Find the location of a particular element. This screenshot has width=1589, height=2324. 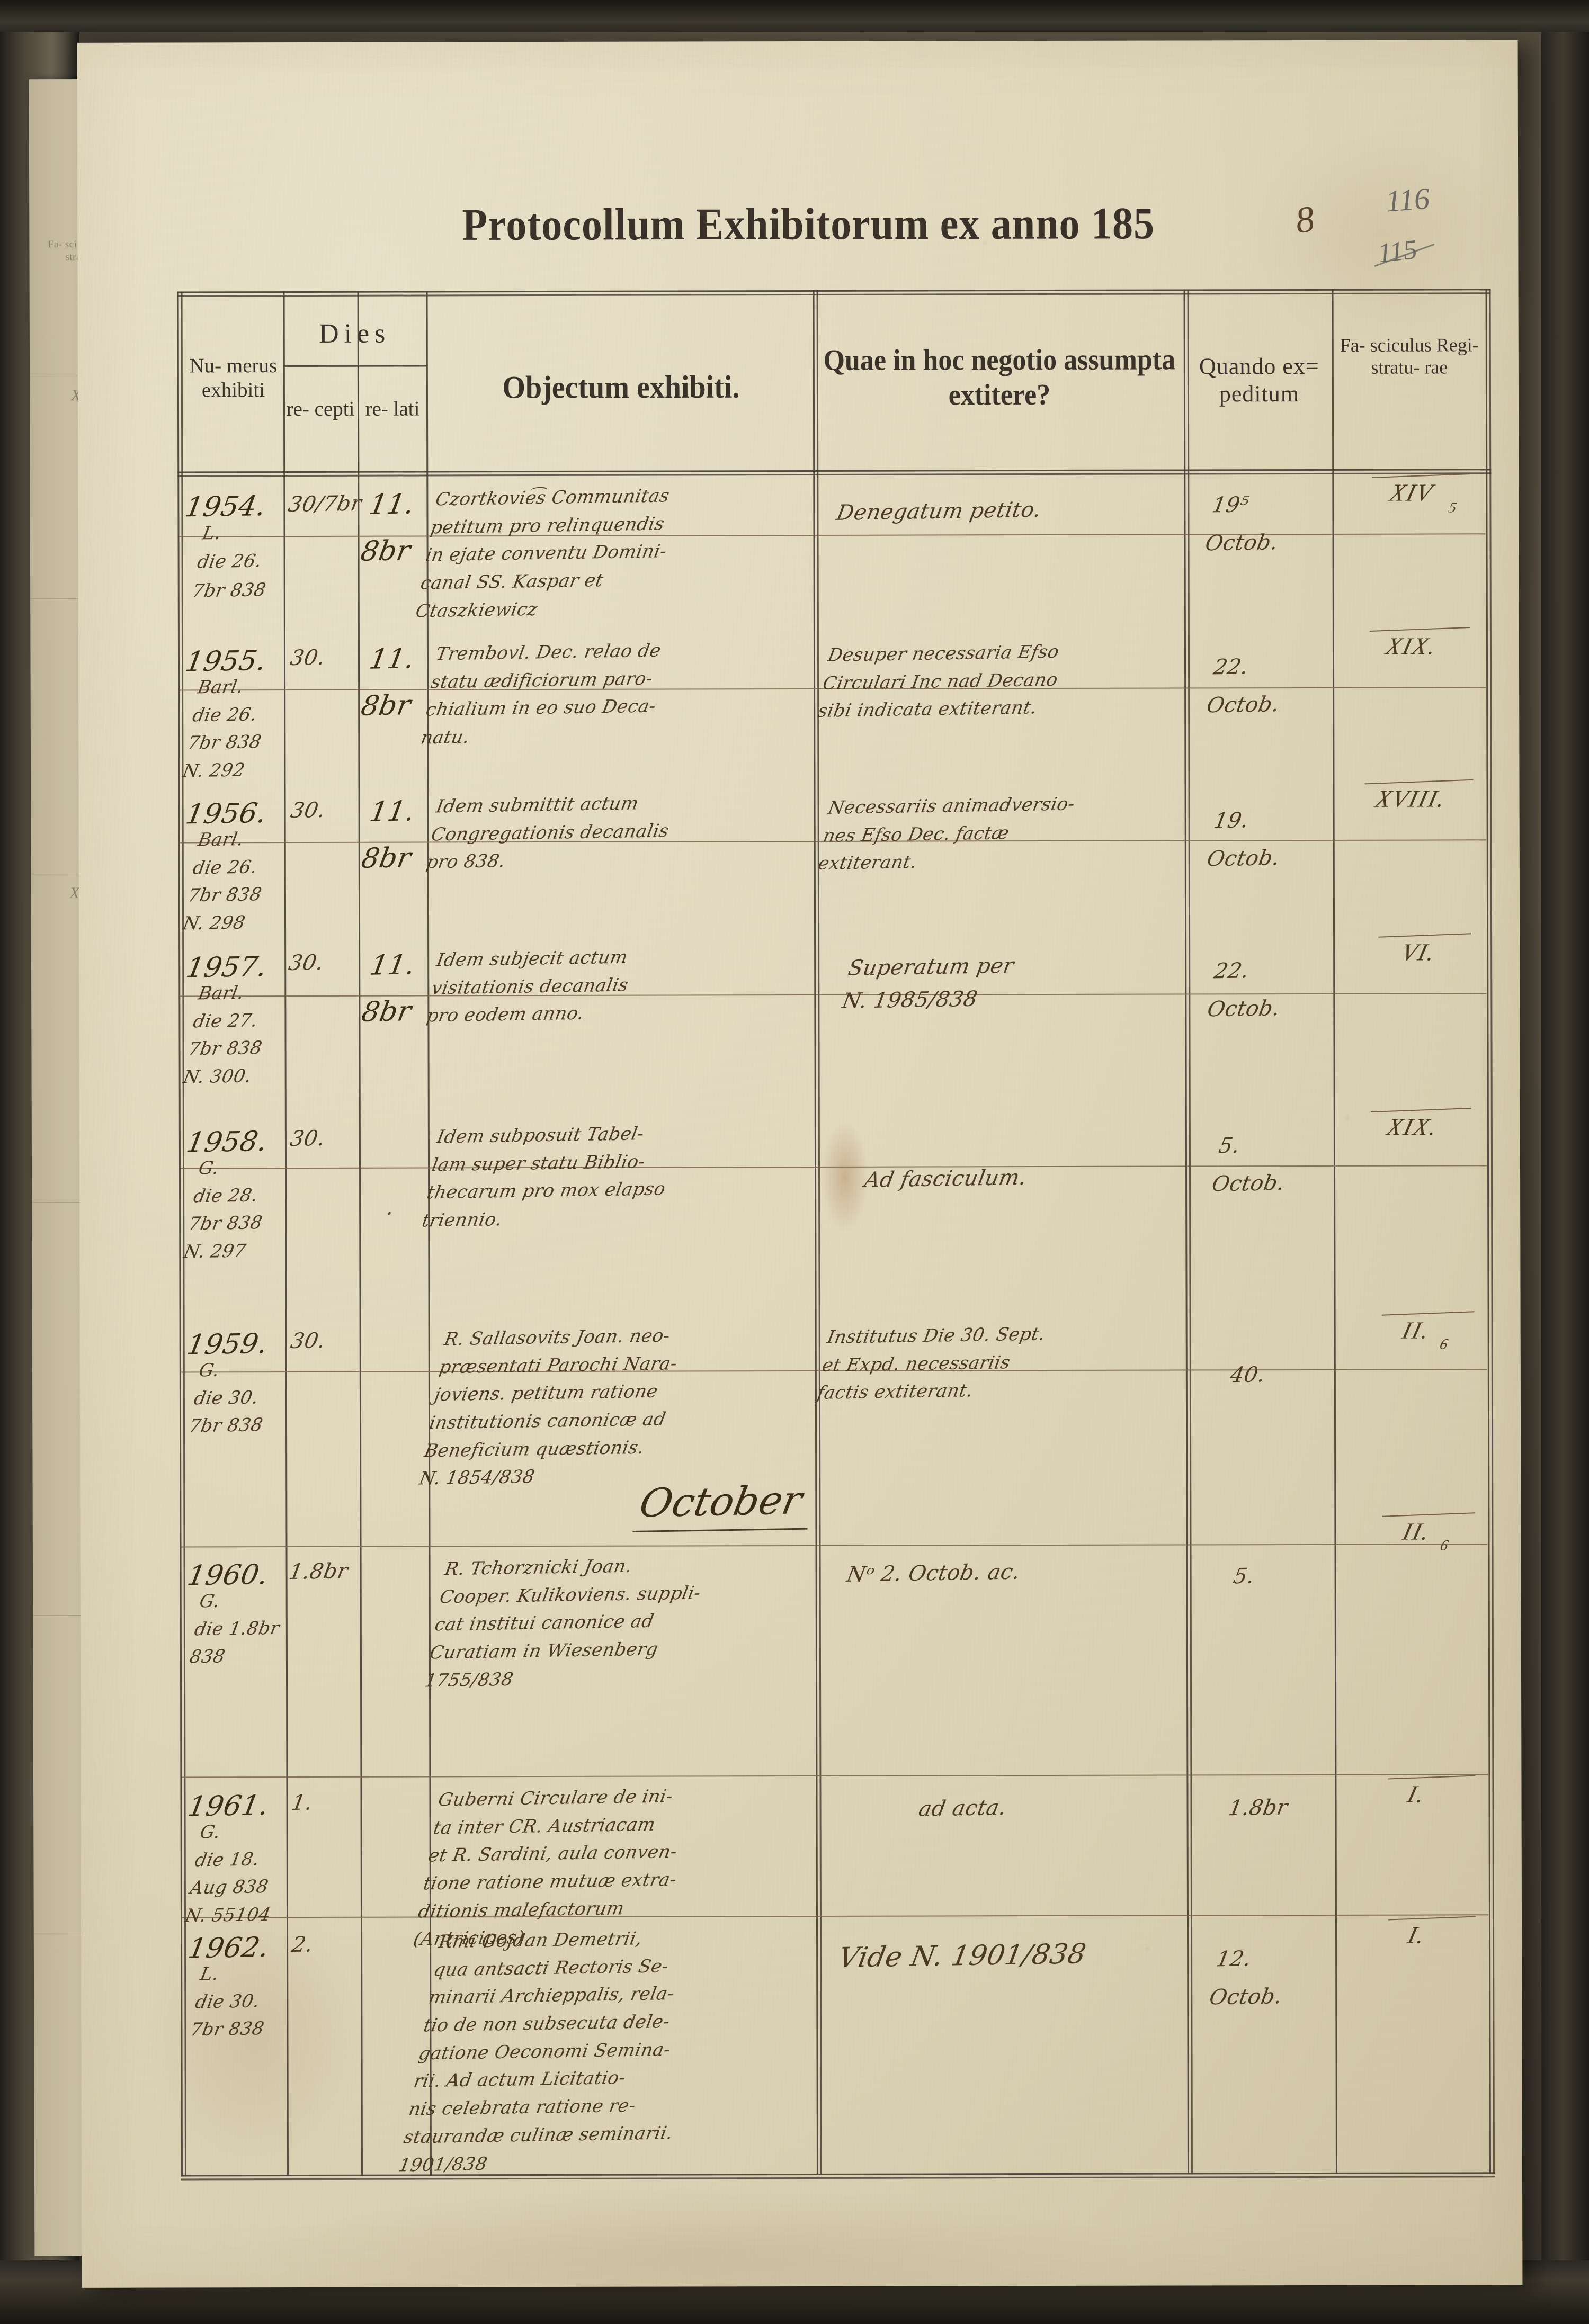

cell-numerus-sub: G. die 1.8br 838 is located at coordinates (234, 1629).